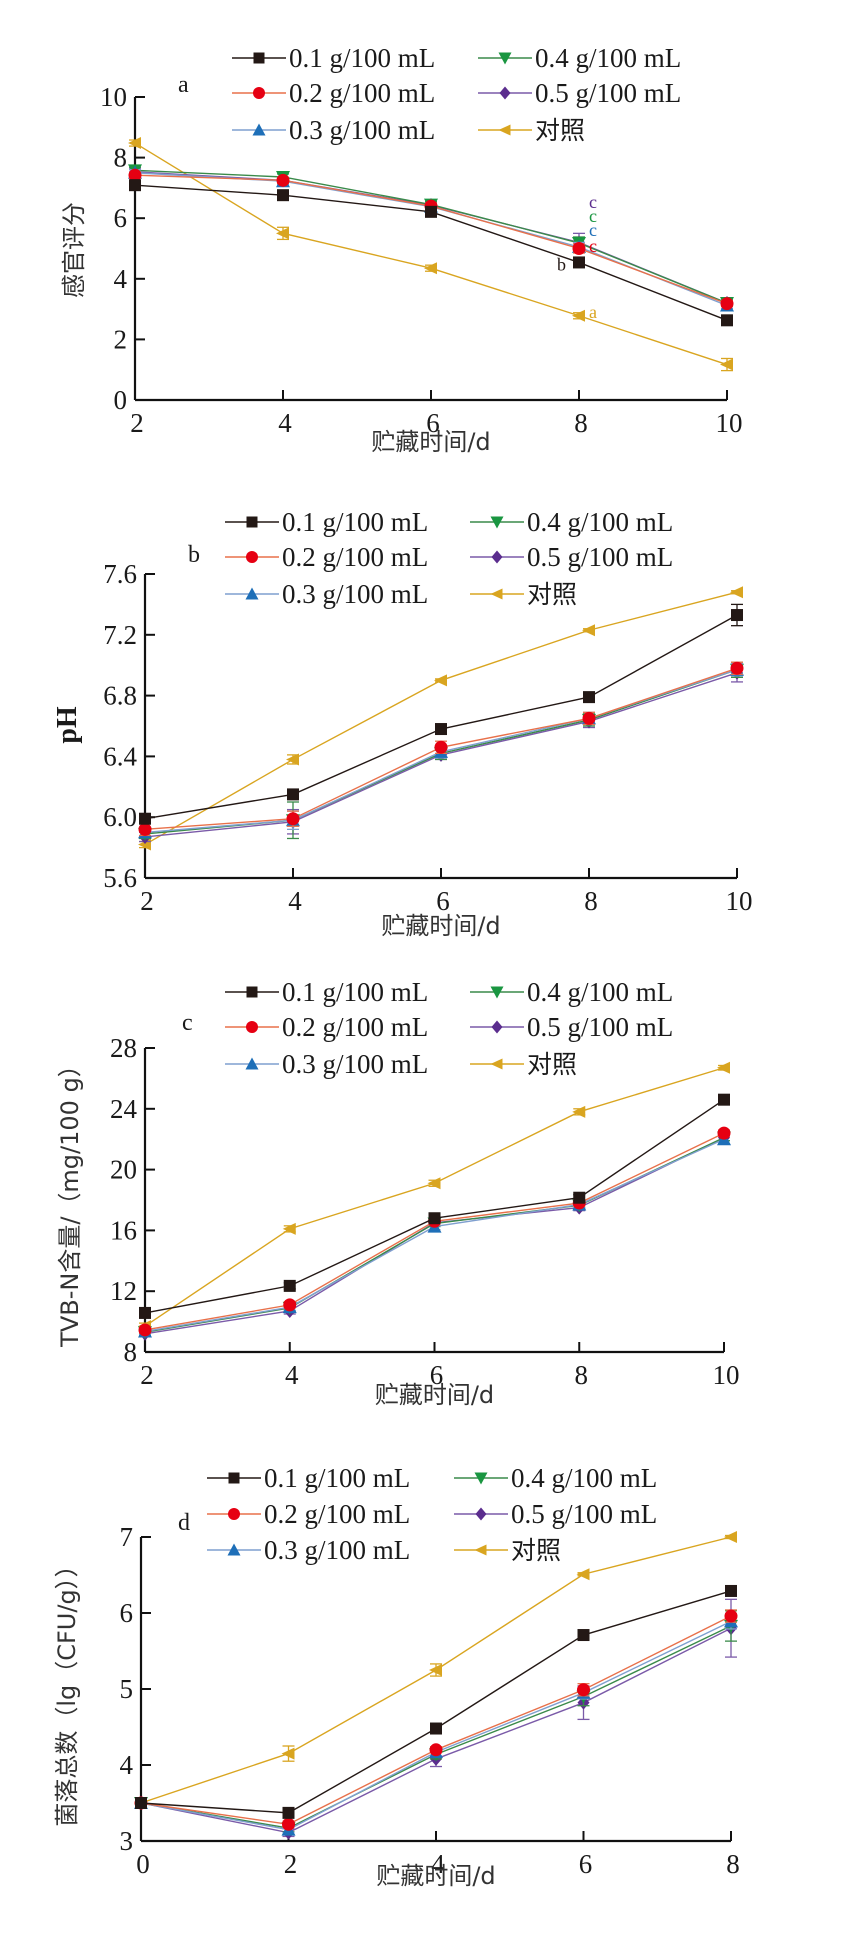 Image resolution: width=845 pixels, height=1945 pixels. What do you see at coordinates (127, 1689) in the screenshot?
I see `y-tick-label: 5` at bounding box center [127, 1689].